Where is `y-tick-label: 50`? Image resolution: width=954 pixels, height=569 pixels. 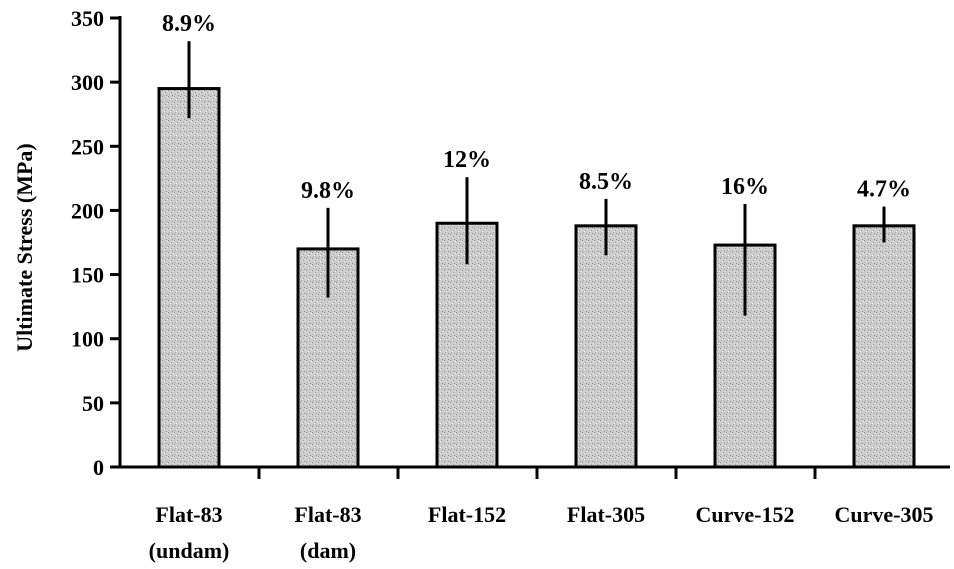
y-tick-label: 50 is located at coordinates (93, 403).